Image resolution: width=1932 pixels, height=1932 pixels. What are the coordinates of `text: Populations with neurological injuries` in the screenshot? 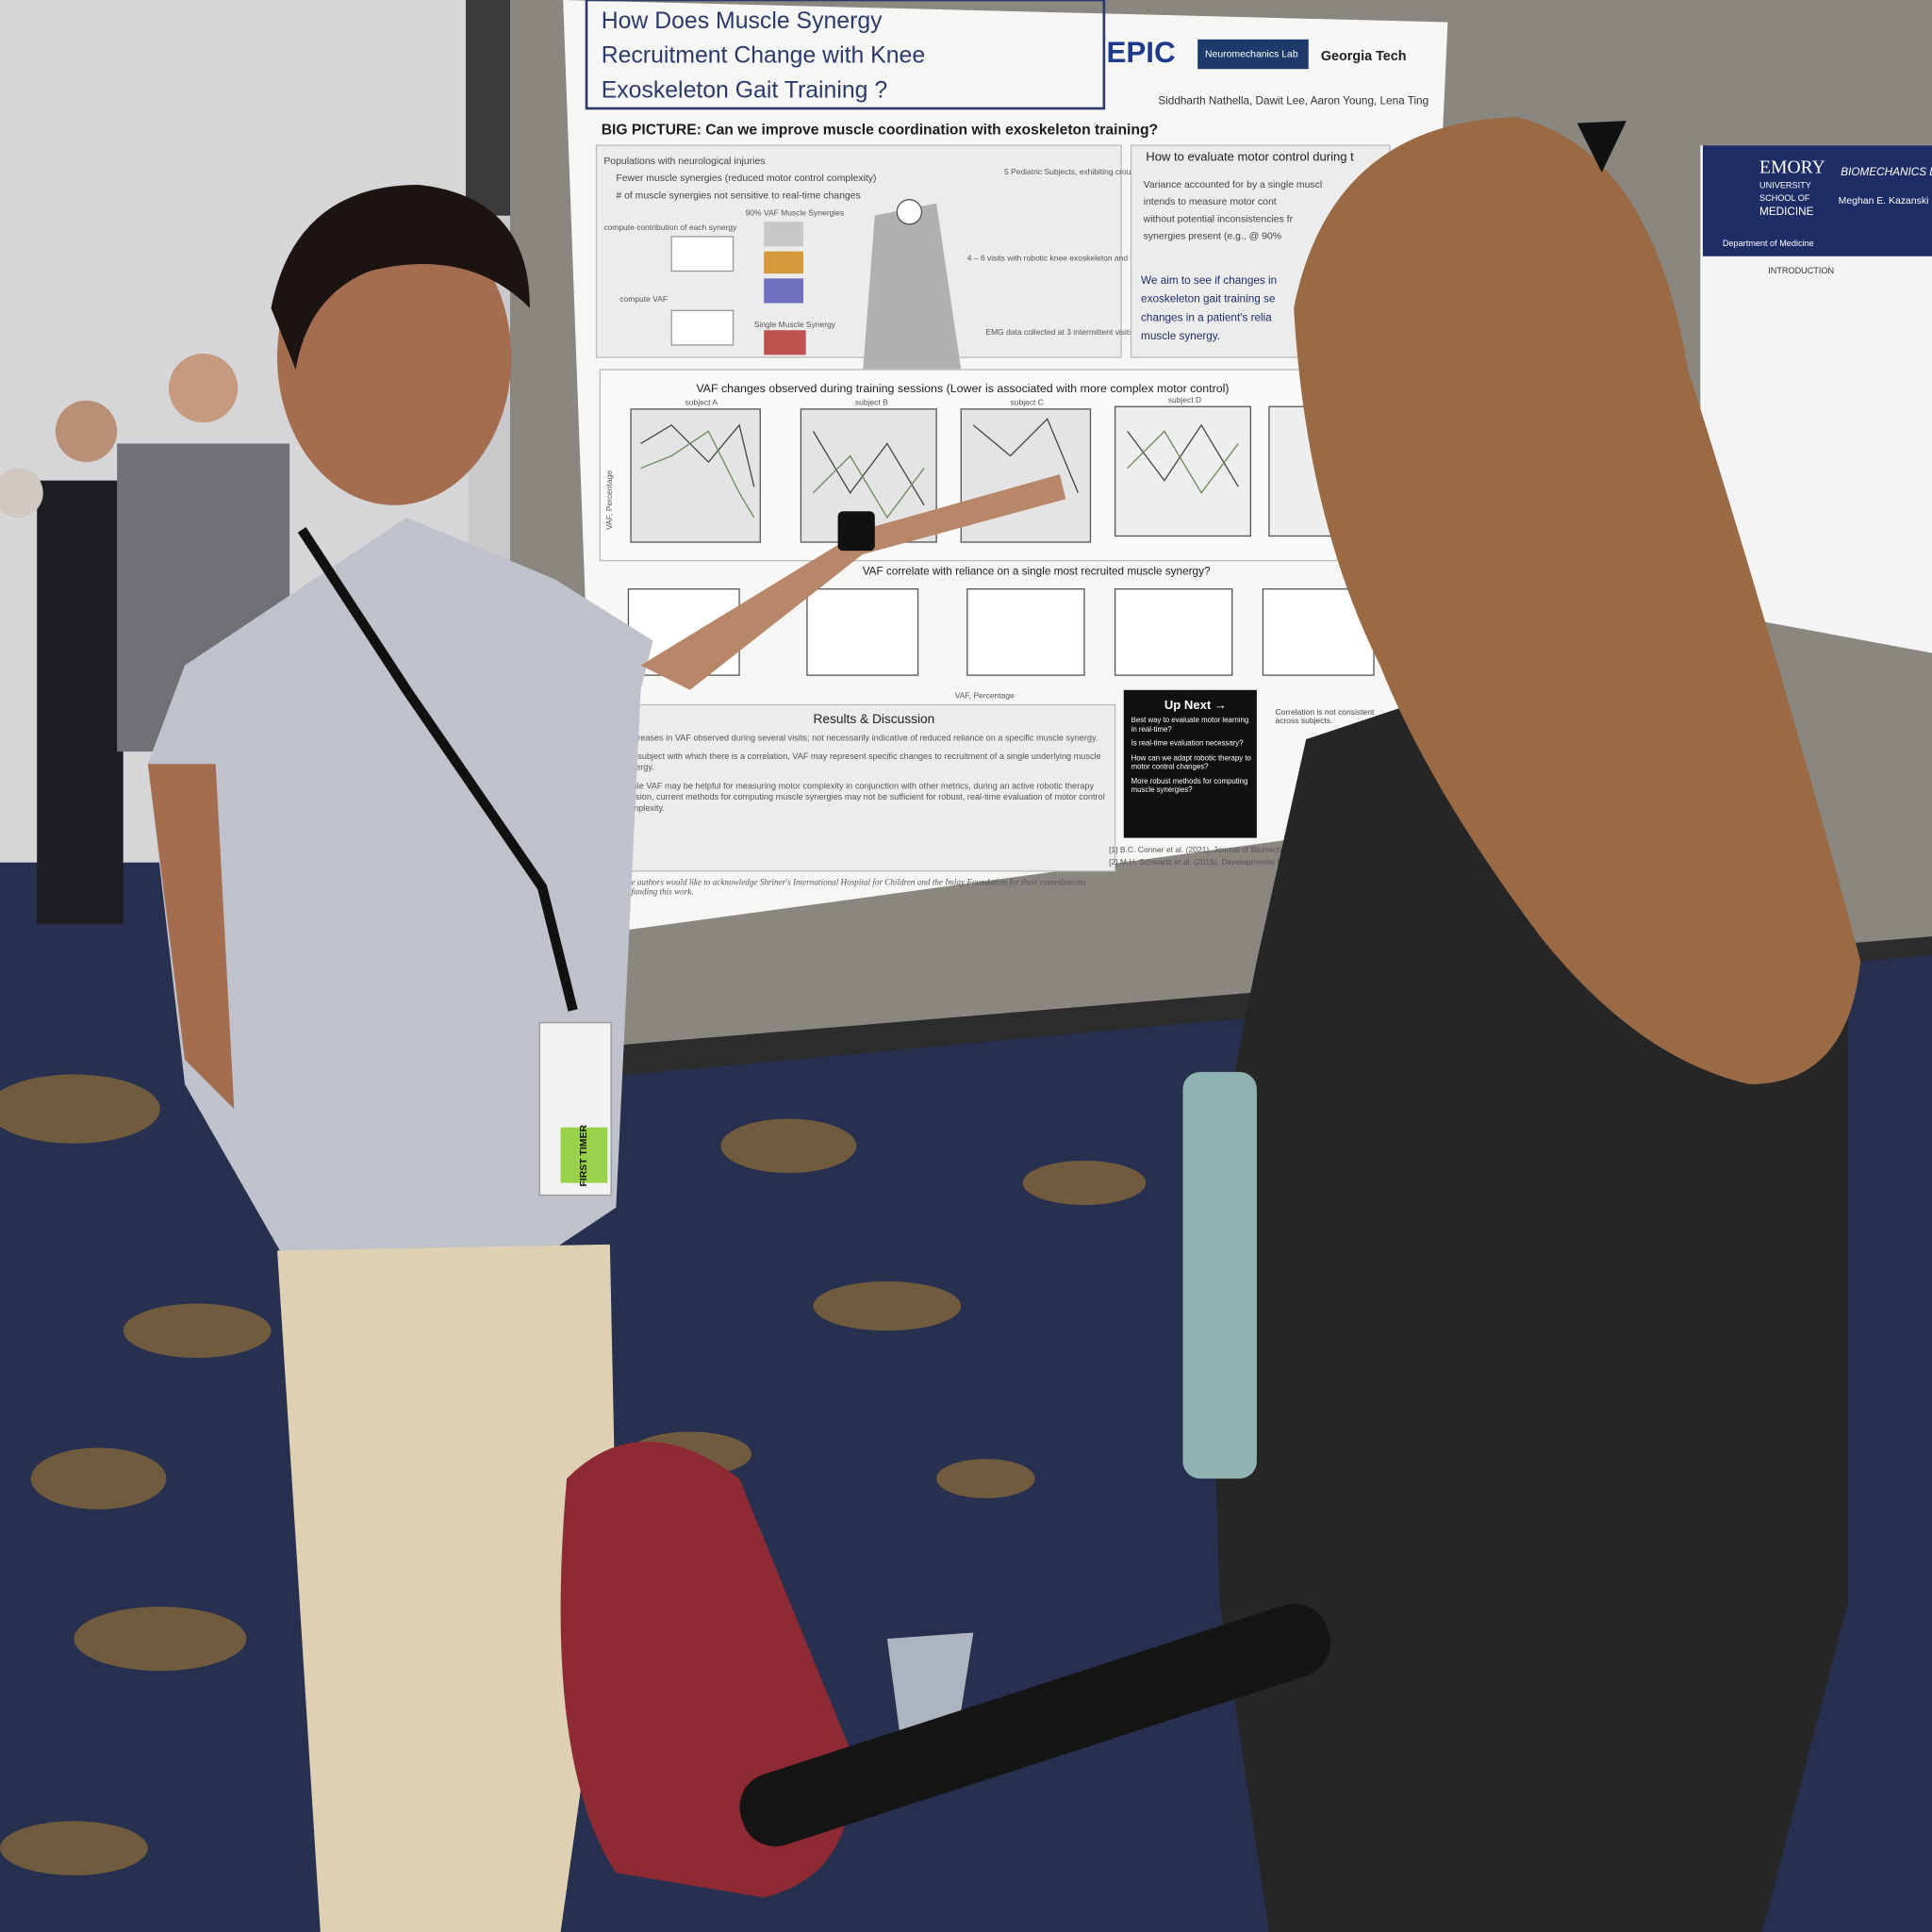 It's located at (684, 162).